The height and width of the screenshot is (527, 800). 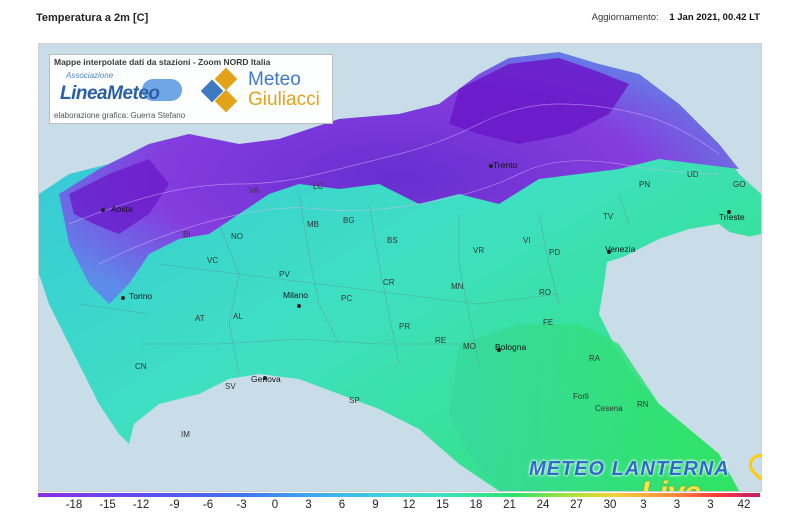 I want to click on update-info: Aggiornamento: 1 Jan 2021, 00.42 LT, so click(x=676, y=17).